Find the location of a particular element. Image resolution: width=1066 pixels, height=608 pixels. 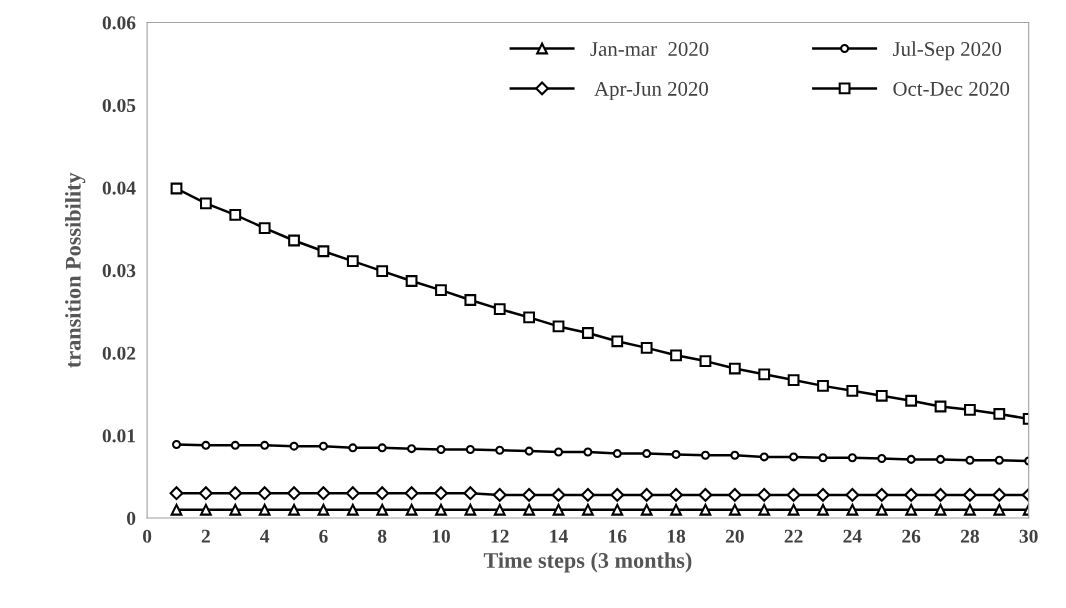

legend-label: Jan-mar 2020 is located at coordinates (649, 49).